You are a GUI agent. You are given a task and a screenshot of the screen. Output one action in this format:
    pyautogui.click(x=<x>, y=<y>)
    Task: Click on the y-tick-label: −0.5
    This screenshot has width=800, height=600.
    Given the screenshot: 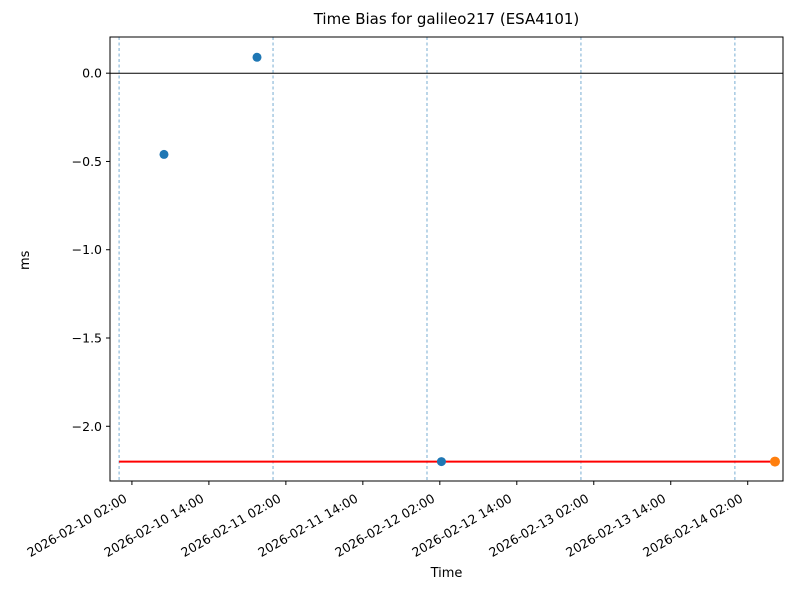 What is the action you would take?
    pyautogui.click(x=87, y=161)
    